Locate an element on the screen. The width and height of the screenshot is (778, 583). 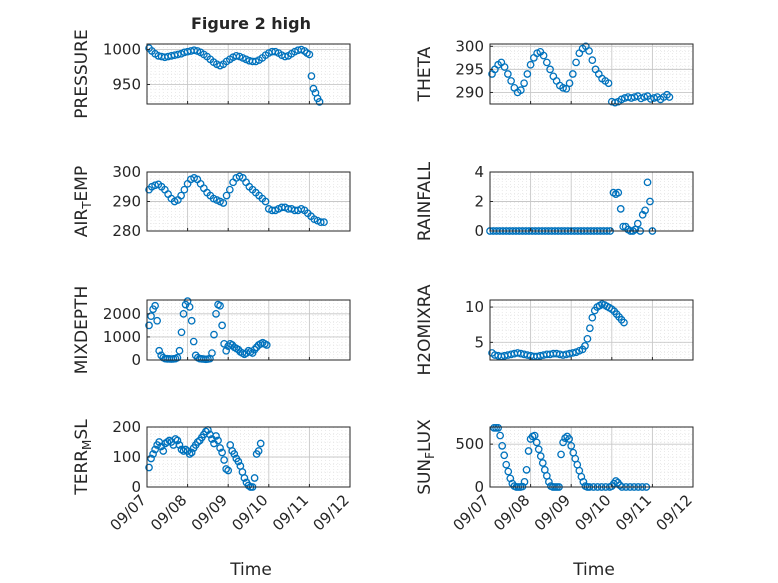
y-tick-label: 200 is located at coordinates (126, 427).